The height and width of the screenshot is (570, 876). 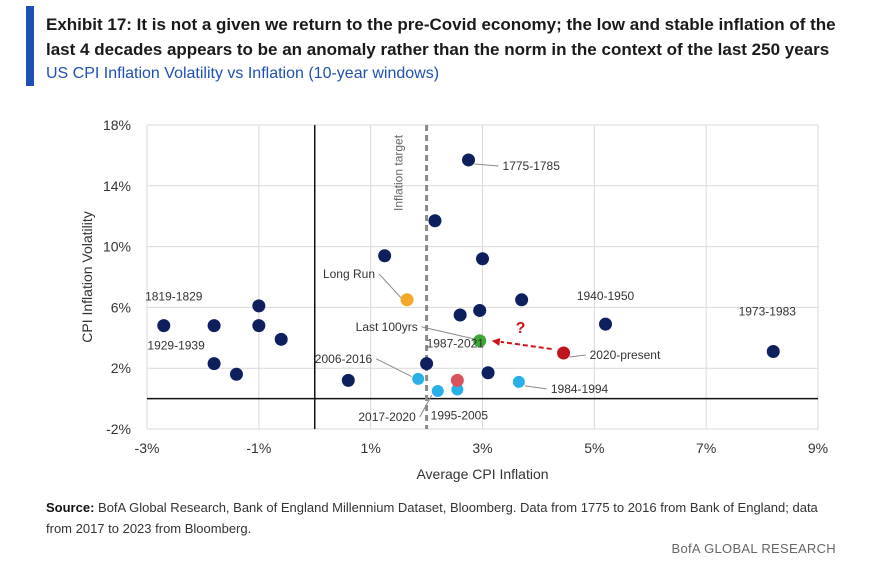 I want to click on point-label: 1995-2005, so click(x=460, y=415).